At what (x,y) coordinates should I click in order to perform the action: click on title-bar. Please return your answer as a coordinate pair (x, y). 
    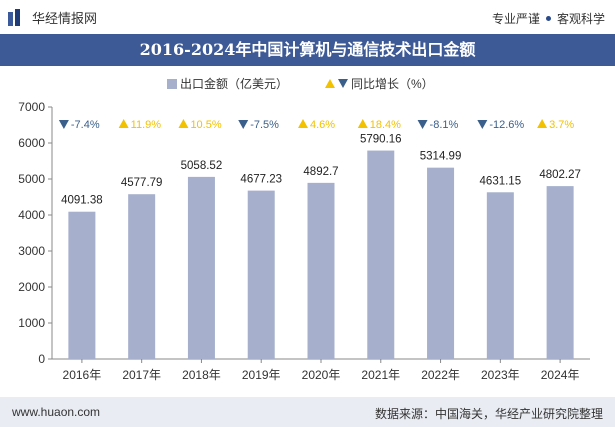
    Looking at the image, I should click on (307, 50).